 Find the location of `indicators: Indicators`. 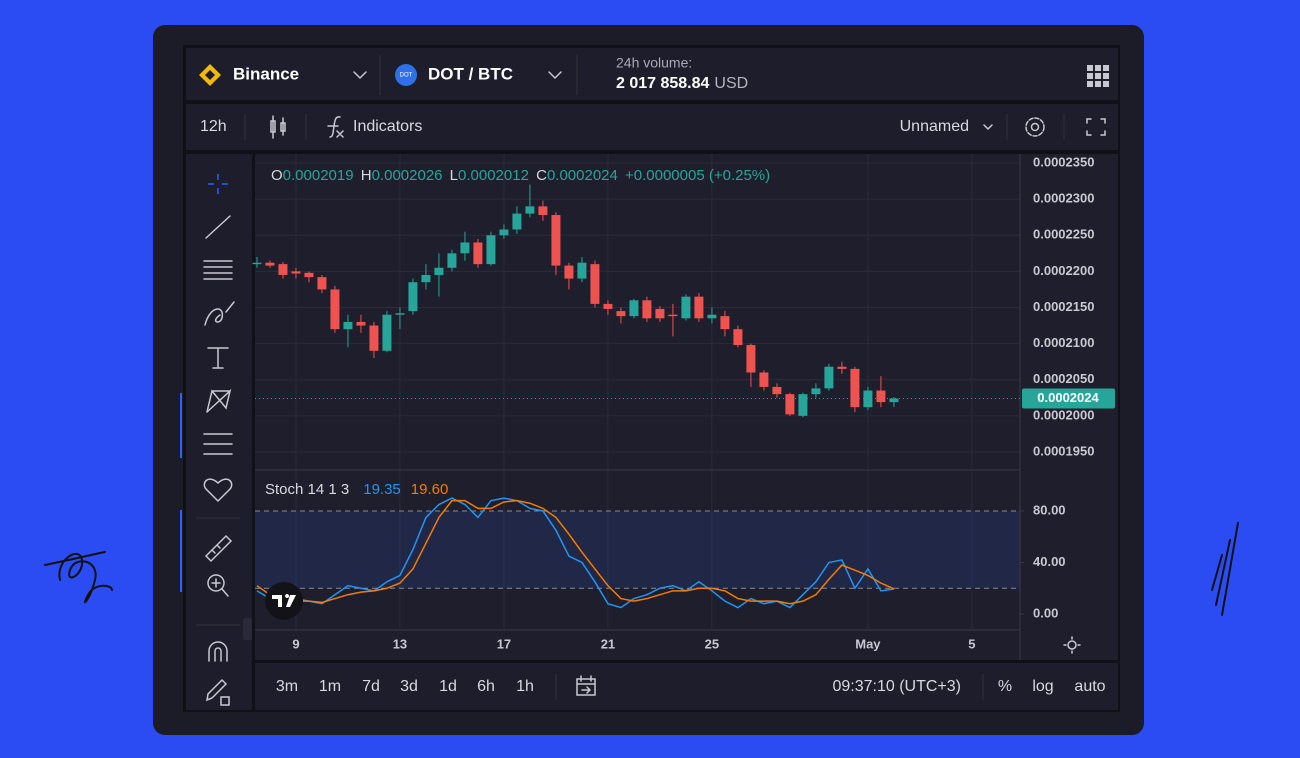

indicators: Indicators is located at coordinates (387, 126).